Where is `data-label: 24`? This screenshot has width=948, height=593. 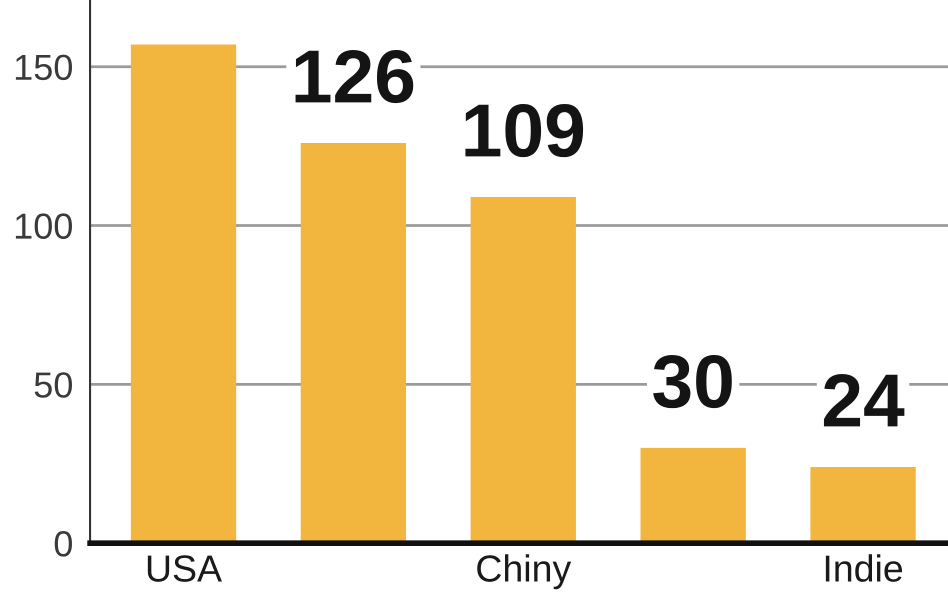 data-label: 24 is located at coordinates (864, 400).